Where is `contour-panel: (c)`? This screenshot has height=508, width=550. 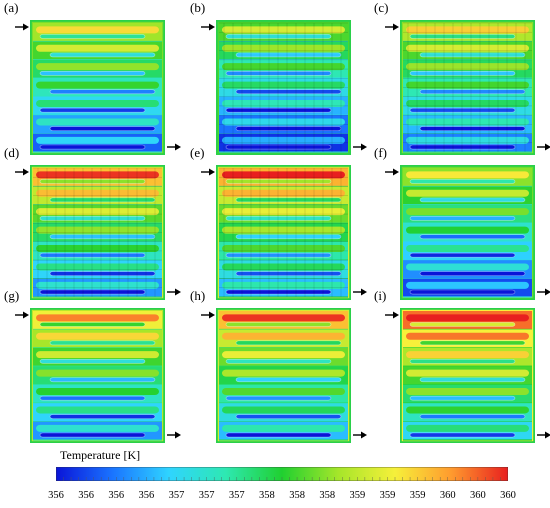
contour-panel: (c) is located at coordinates (462, 77).